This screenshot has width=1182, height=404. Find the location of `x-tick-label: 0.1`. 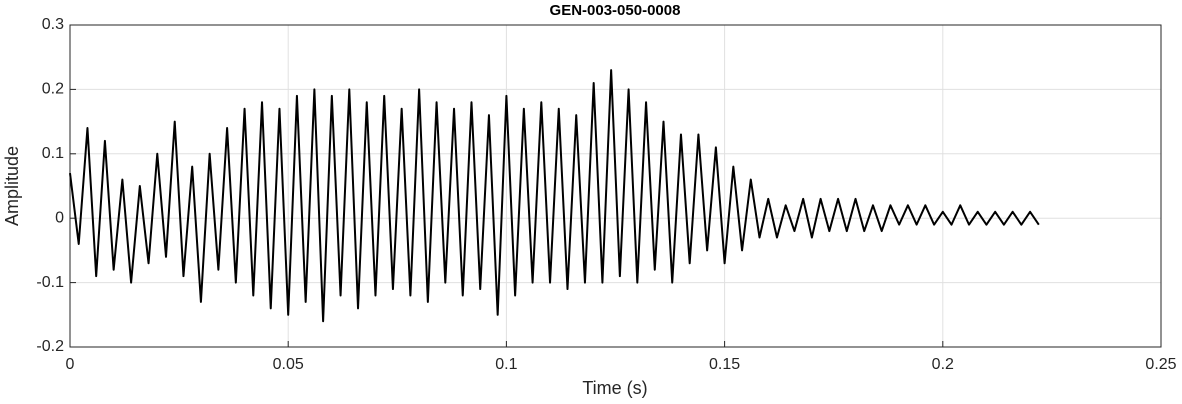

x-tick-label: 0.1 is located at coordinates (506, 364).